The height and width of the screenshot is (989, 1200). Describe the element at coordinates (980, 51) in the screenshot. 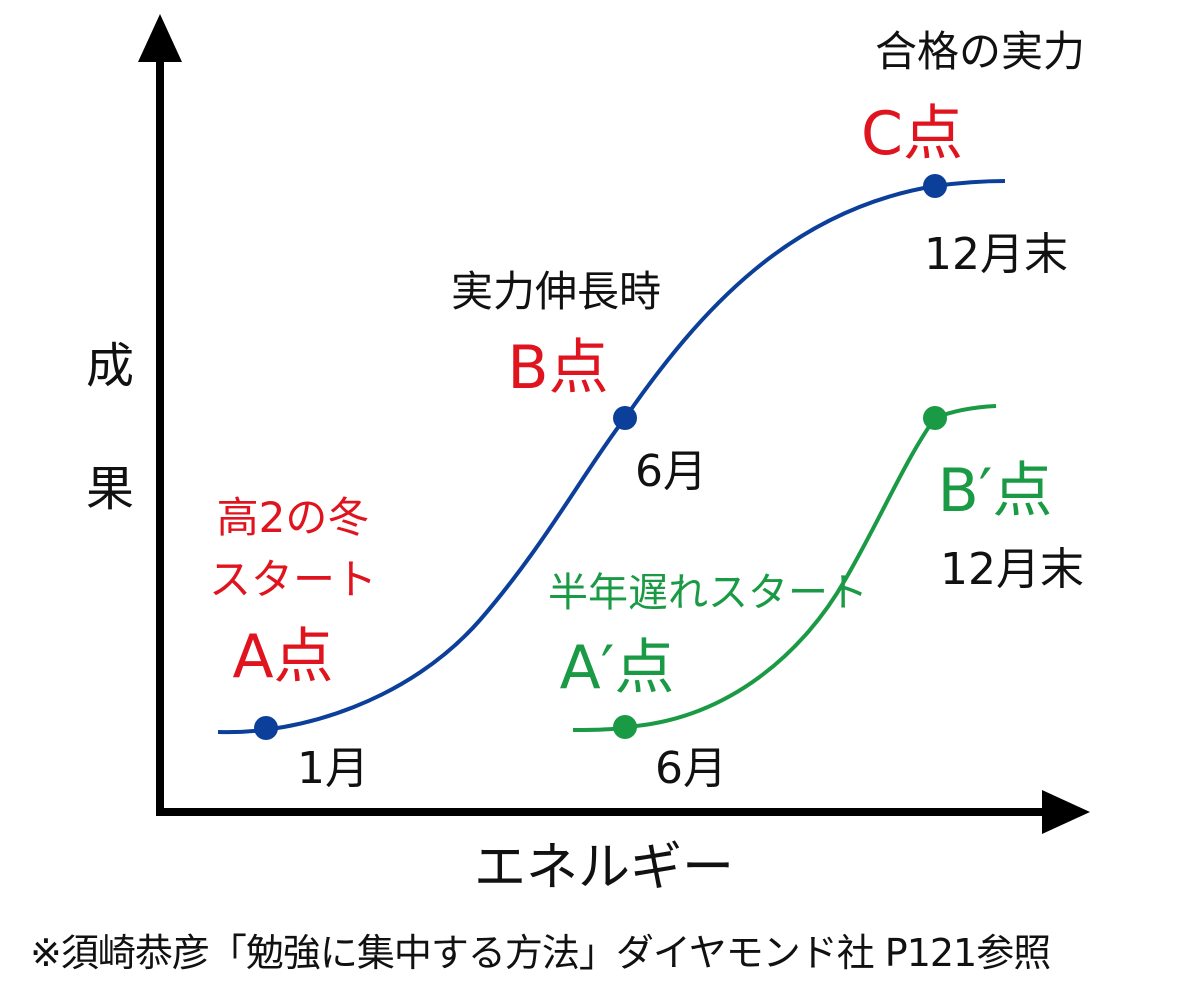

I see `c-note: 合格の実力` at that location.